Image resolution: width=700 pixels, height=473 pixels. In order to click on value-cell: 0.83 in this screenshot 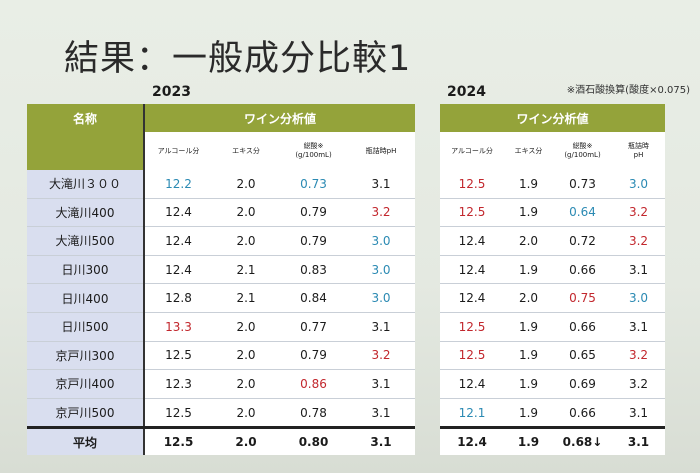, I will do `click(313, 270)`.